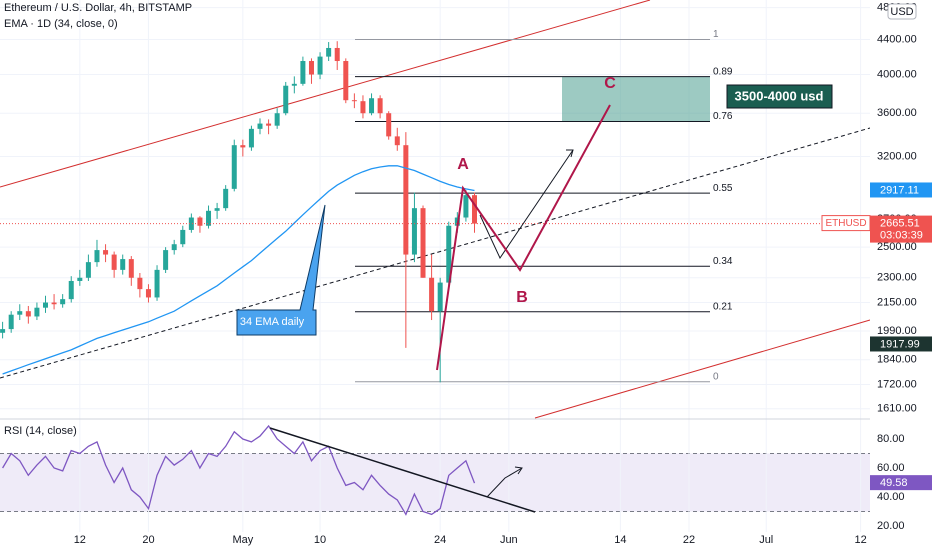  Describe the element at coordinates (61, 24) in the screenshot. I see `indicator-label: EMA · 1D (34, close, 0)` at that location.